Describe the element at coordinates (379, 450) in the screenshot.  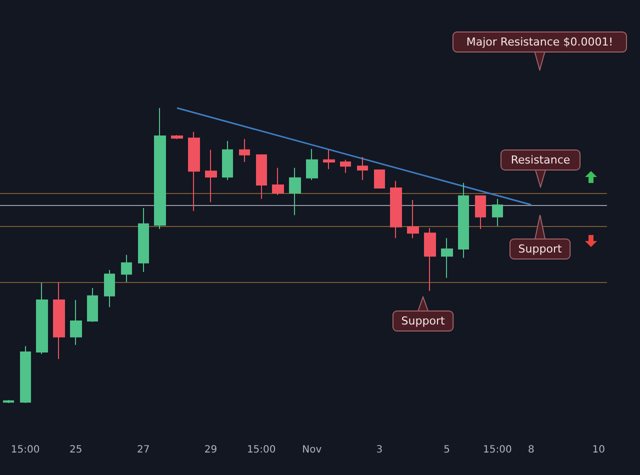
I see `x-tick-label: 3` at that location.